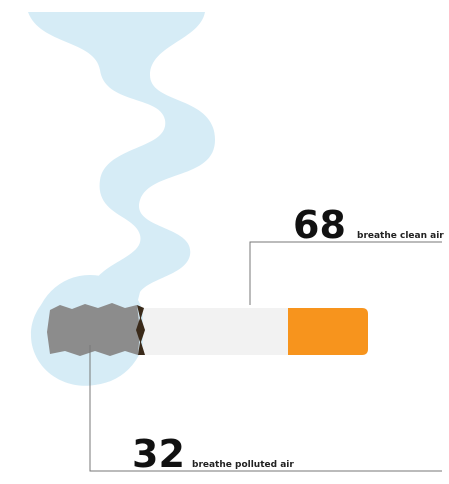  What do you see at coordinates (215, 331) in the screenshot?
I see `cigarette-body` at bounding box center [215, 331].